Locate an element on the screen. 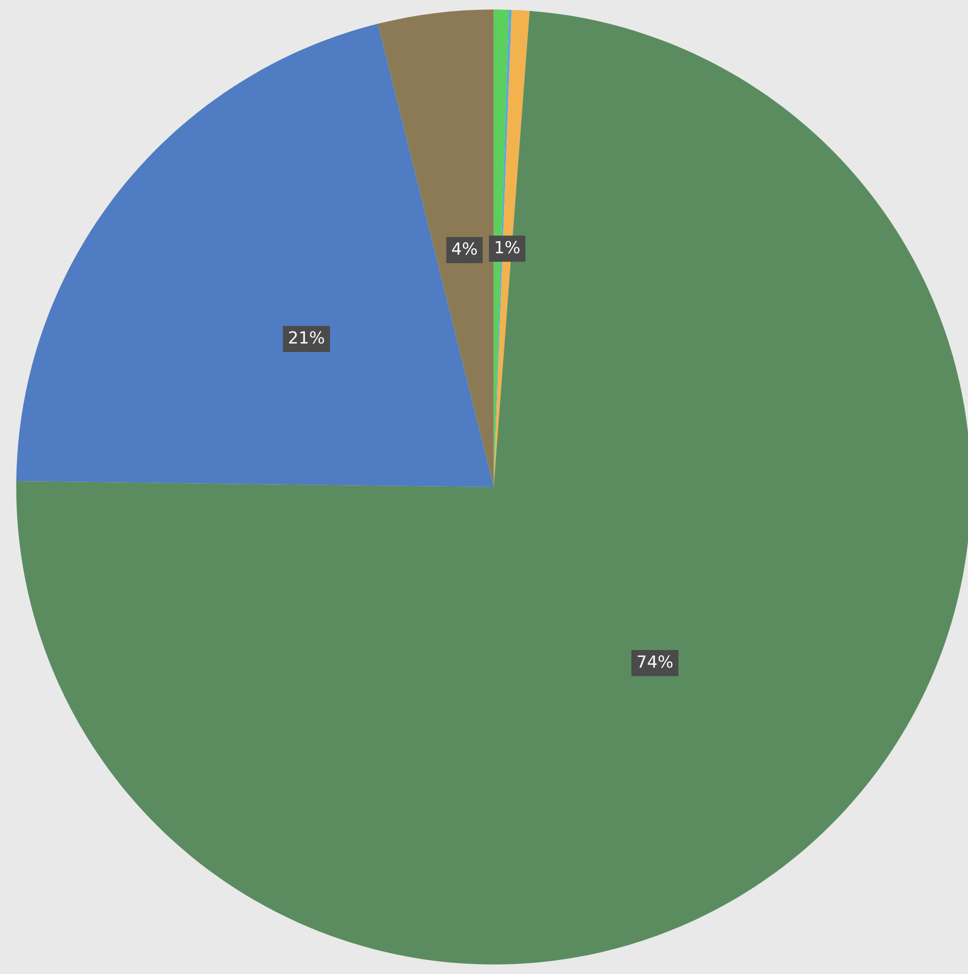 This screenshot has width=968, height=974. data-label: 1% is located at coordinates (508, 247).